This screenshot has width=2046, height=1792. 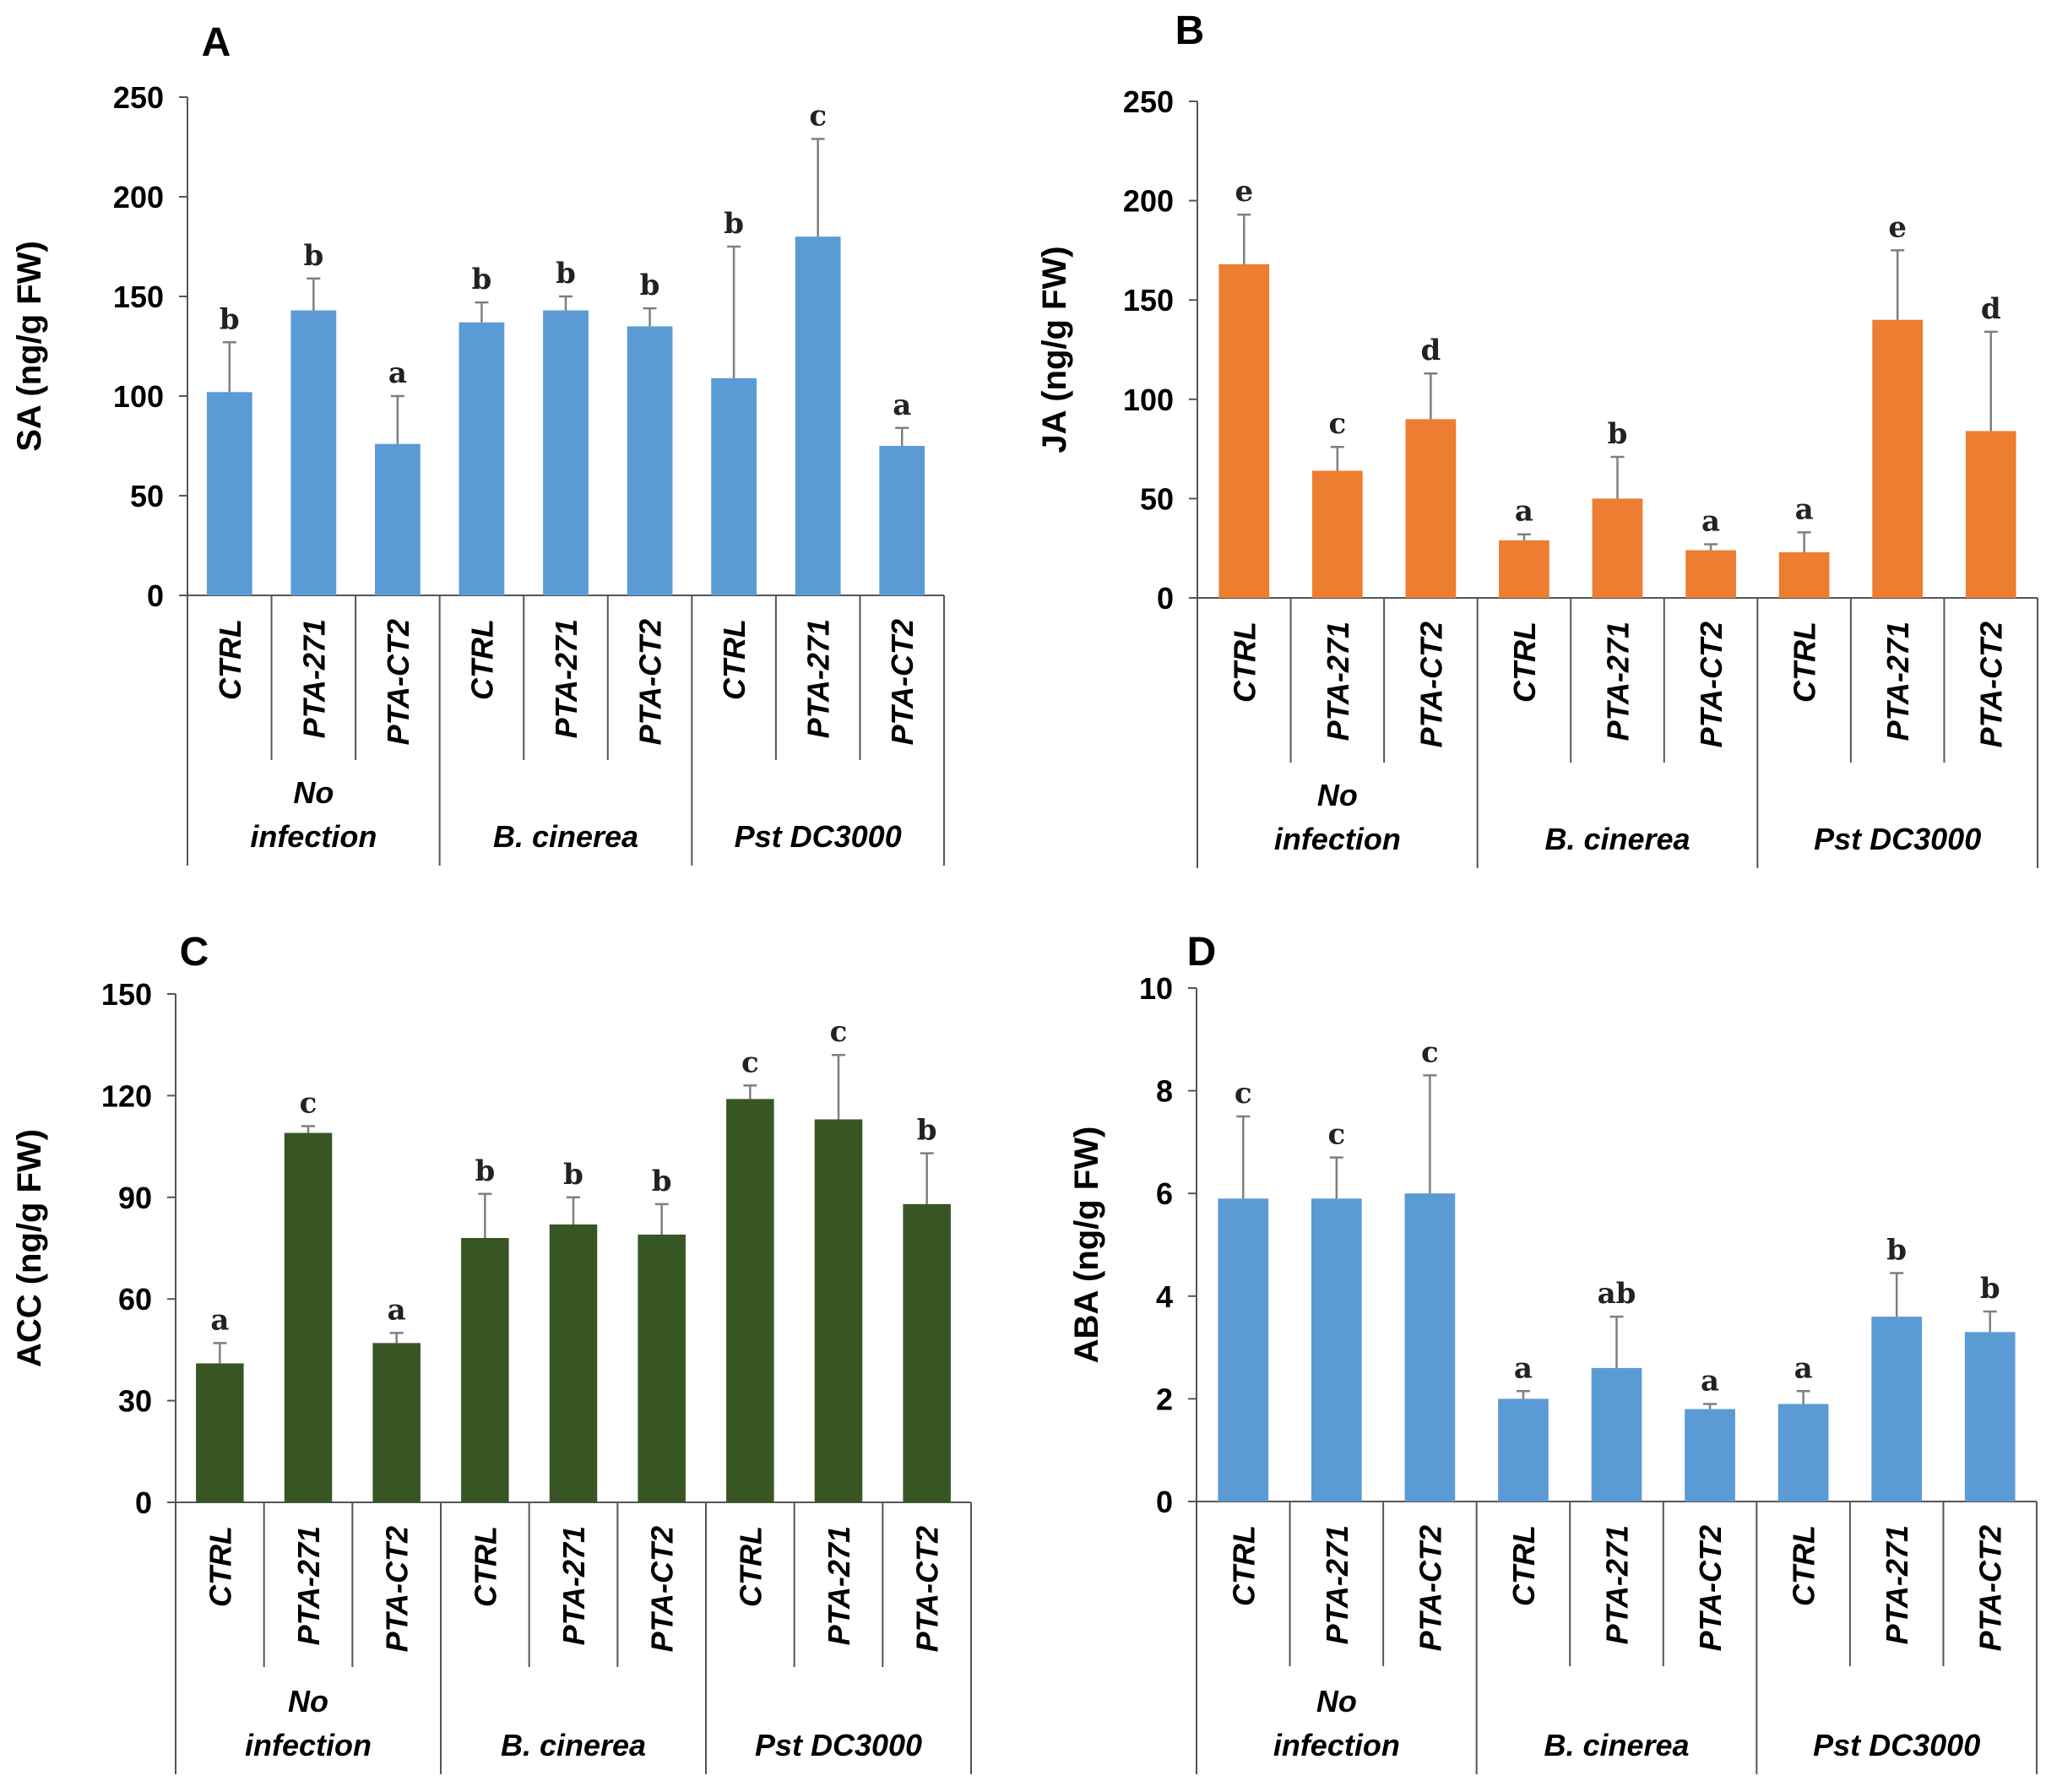 What do you see at coordinates (1336, 1702) in the screenshot?
I see `panel-d-group-label-no-infection: No` at bounding box center [1336, 1702].